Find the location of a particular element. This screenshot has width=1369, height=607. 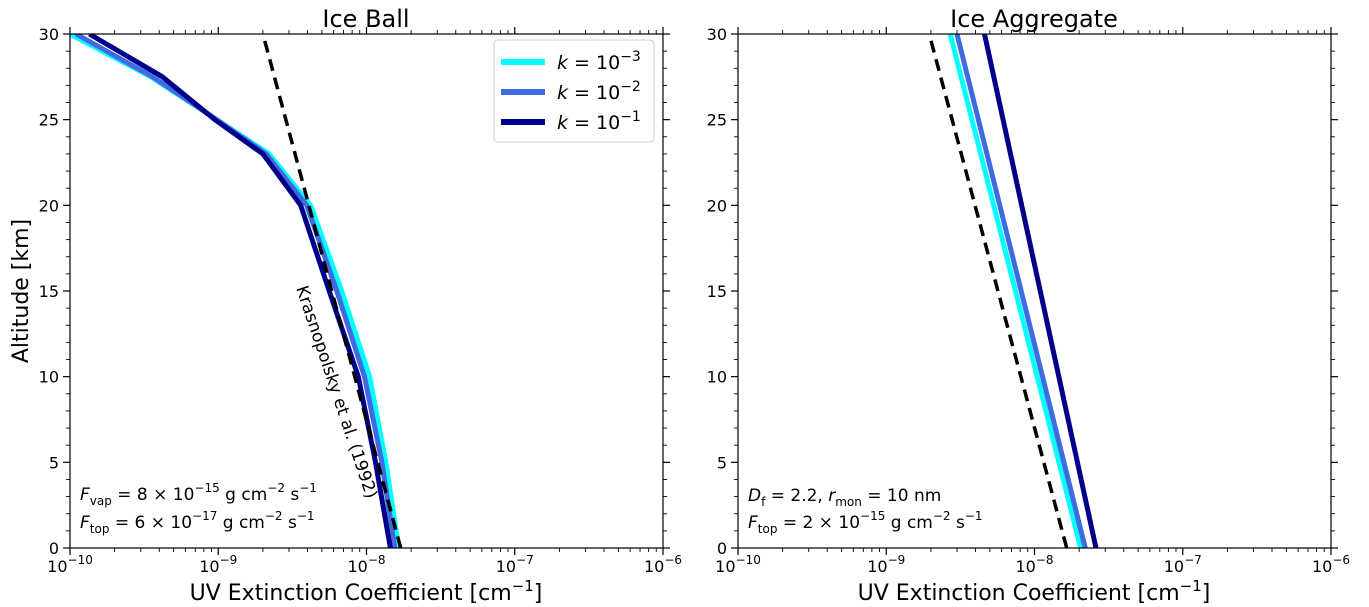

legend-label-k1: k = 10−1 is located at coordinates (599, 121).